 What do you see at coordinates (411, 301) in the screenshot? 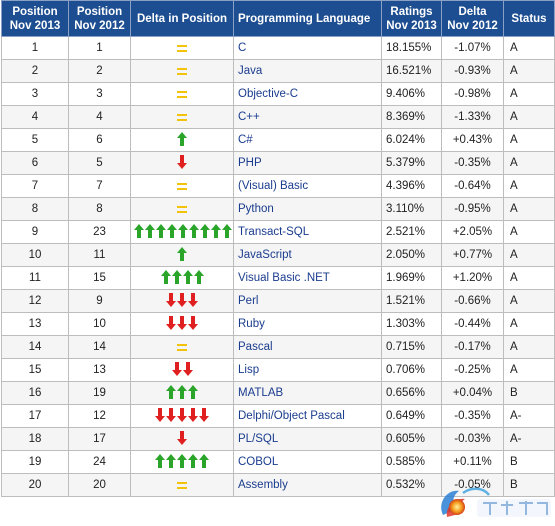
I see `rating-cell: 1.521%` at bounding box center [411, 301].